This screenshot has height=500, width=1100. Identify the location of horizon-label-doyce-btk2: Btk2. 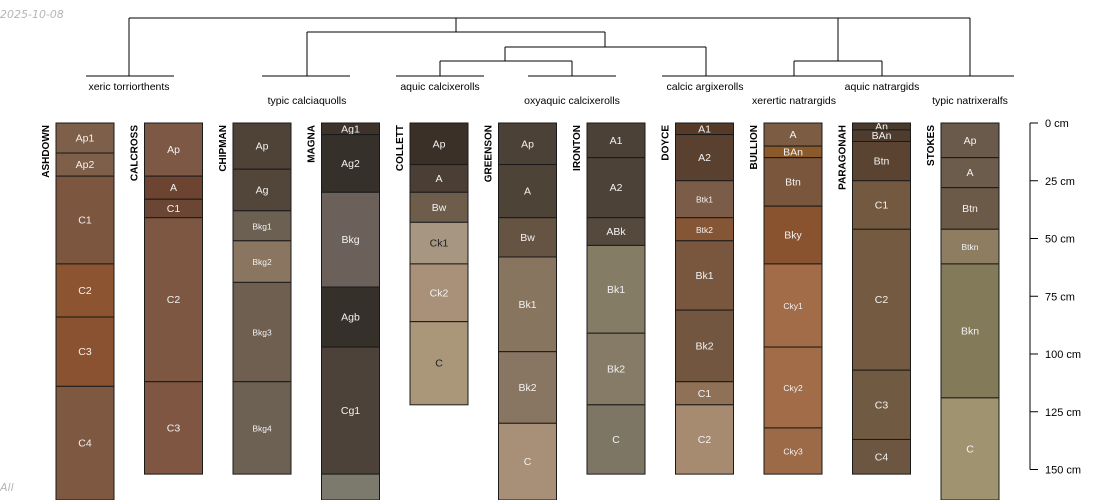
(704, 230).